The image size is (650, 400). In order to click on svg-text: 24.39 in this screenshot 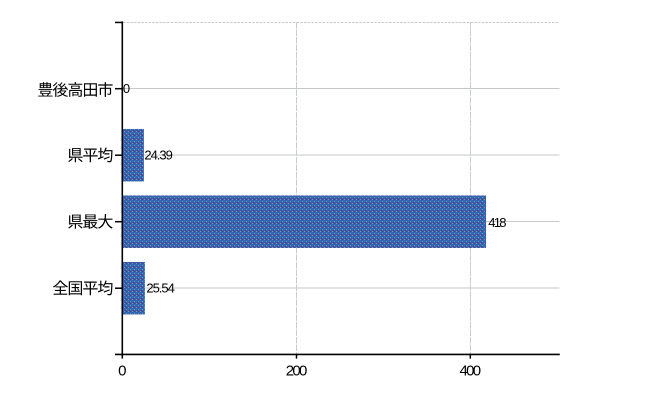, I will do `click(158, 155)`.